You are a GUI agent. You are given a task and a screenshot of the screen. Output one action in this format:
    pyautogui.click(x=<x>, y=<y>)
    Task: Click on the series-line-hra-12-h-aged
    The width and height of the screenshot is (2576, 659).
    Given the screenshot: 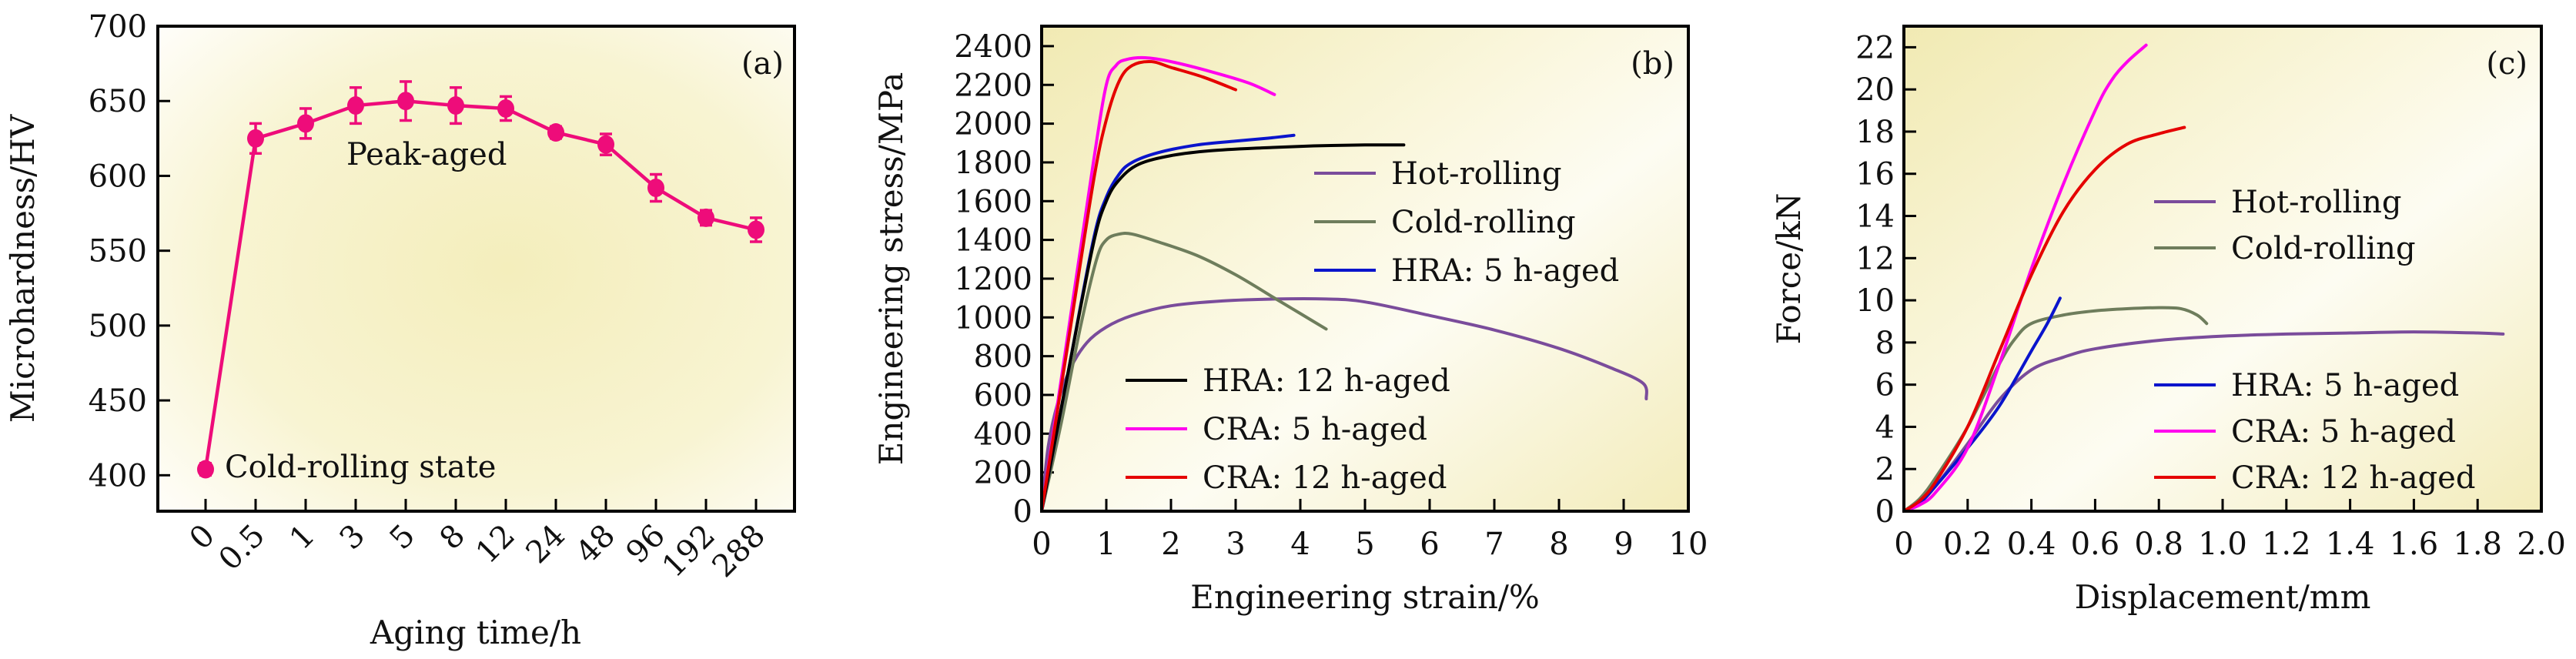 What is the action you would take?
    pyautogui.click(x=1223, y=328)
    